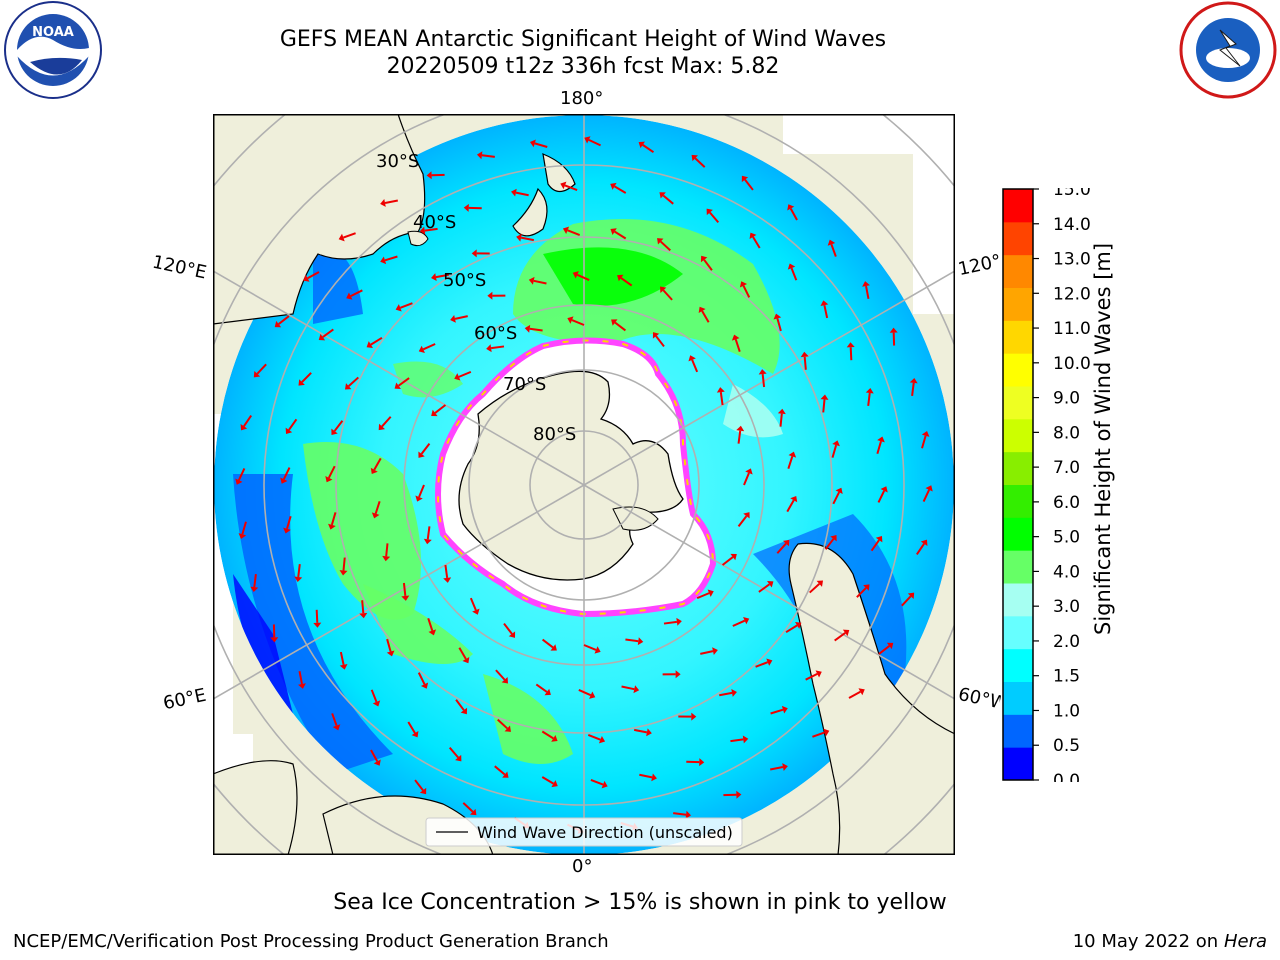 This screenshot has height=960, width=1280. What do you see at coordinates (1066, 503) in the screenshot?
I see `colorbar-tick-label: 6.0` at bounding box center [1066, 503].